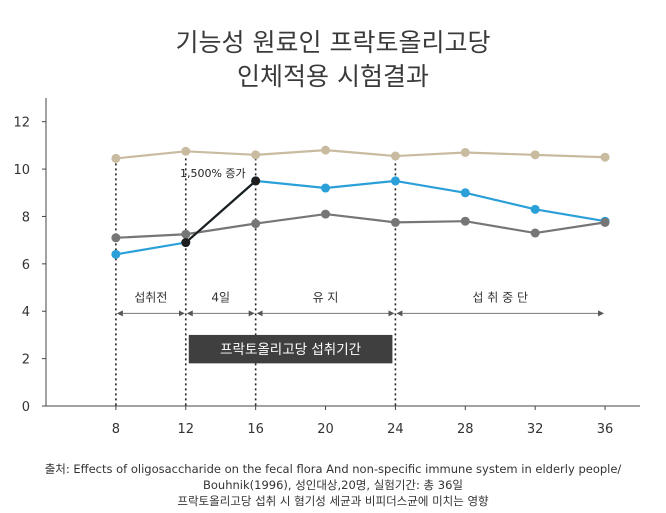  I want to click on source-details: Bouhnik(1996), 성인대상,20명, 실험기간: 총 36일, so click(333, 485).